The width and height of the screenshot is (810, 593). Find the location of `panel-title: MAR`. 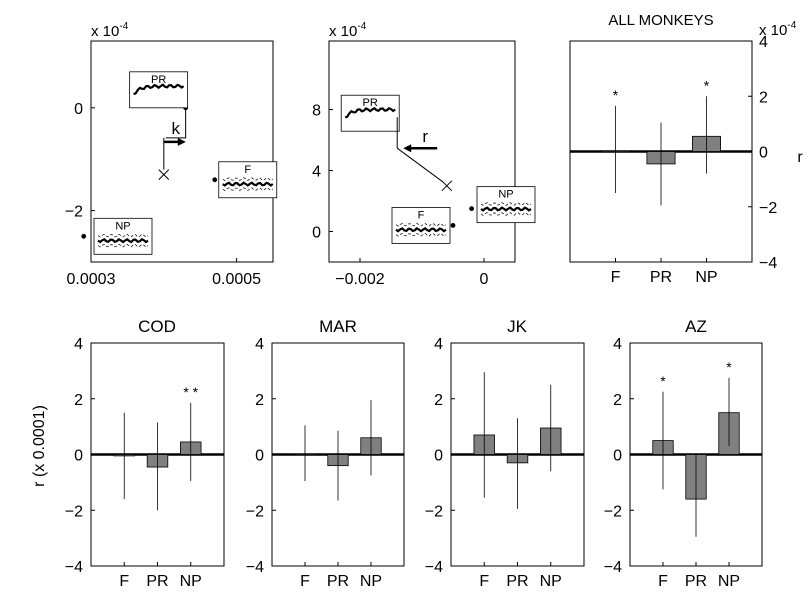

panel-title: MAR is located at coordinates (338, 326).